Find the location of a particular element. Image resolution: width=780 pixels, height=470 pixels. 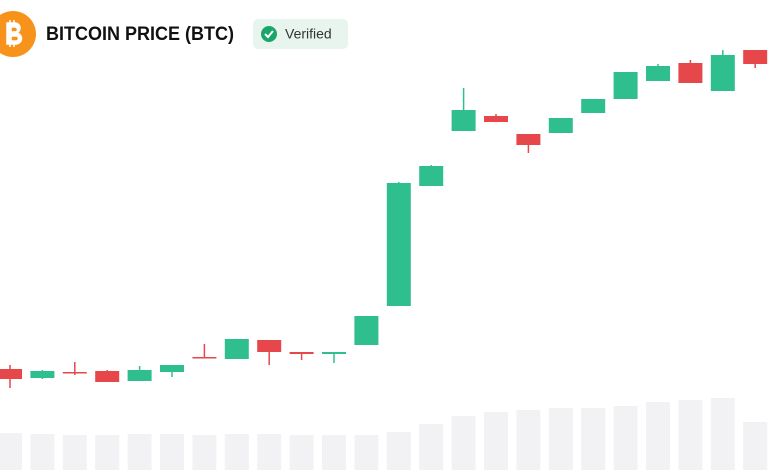

title: BITCOIN PRICE (BTC) is located at coordinates (140, 34).